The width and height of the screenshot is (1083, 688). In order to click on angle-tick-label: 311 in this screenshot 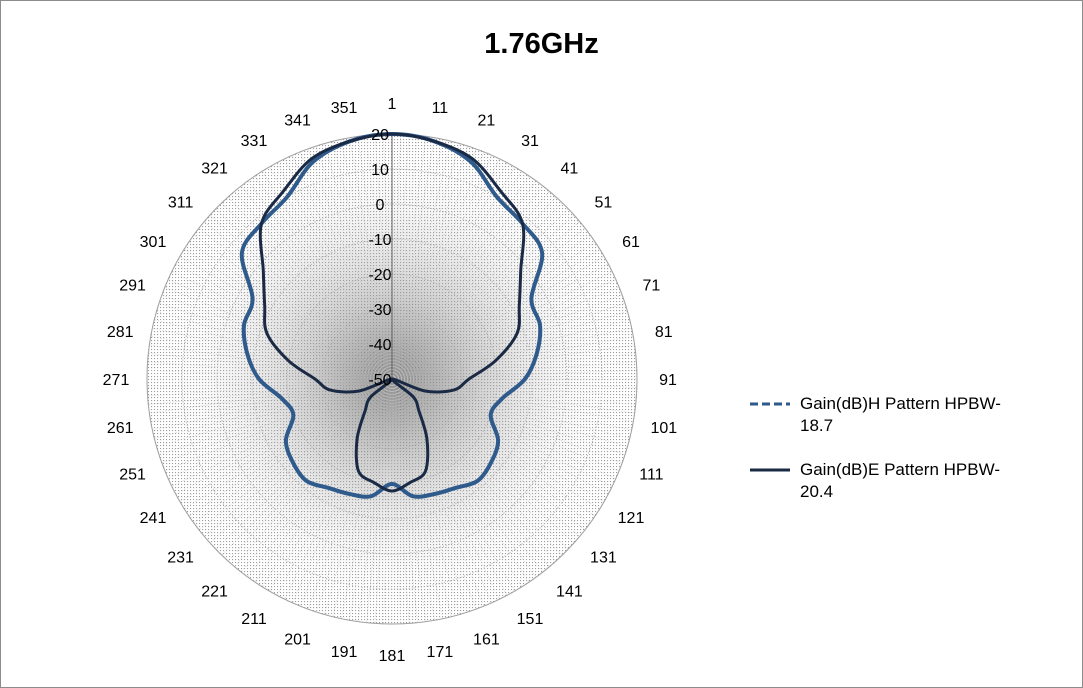, I will do `click(181, 203)`.